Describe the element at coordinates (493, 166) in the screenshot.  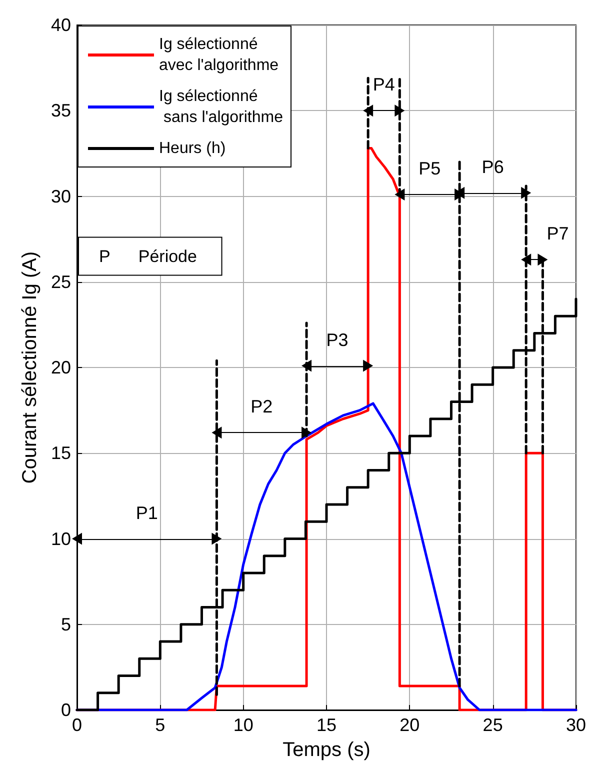
I see `annotation: P6` at that location.